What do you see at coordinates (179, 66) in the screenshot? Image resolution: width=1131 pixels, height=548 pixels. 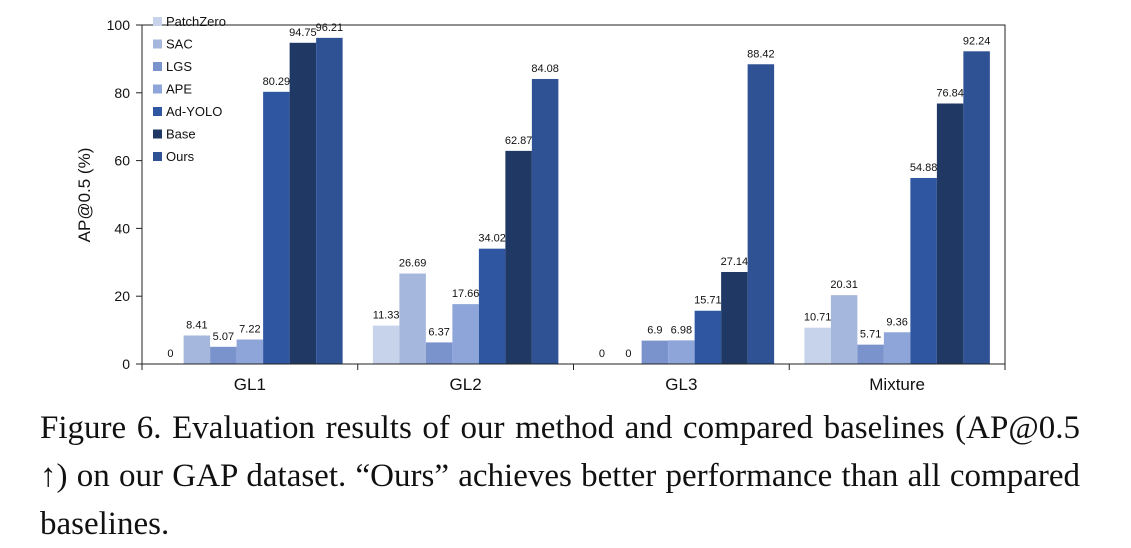 I see `legend-label: LGS` at bounding box center [179, 66].